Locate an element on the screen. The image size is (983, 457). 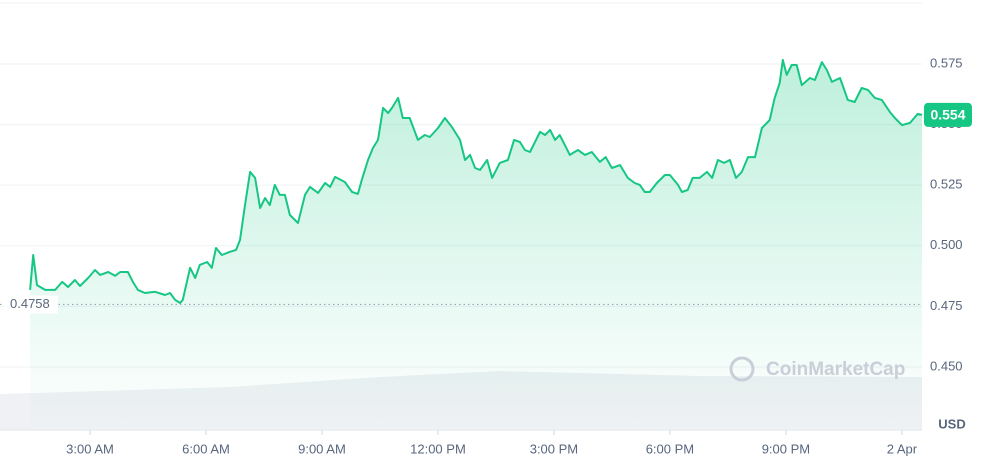
y-tick-label: 0.575 is located at coordinates (946, 62).